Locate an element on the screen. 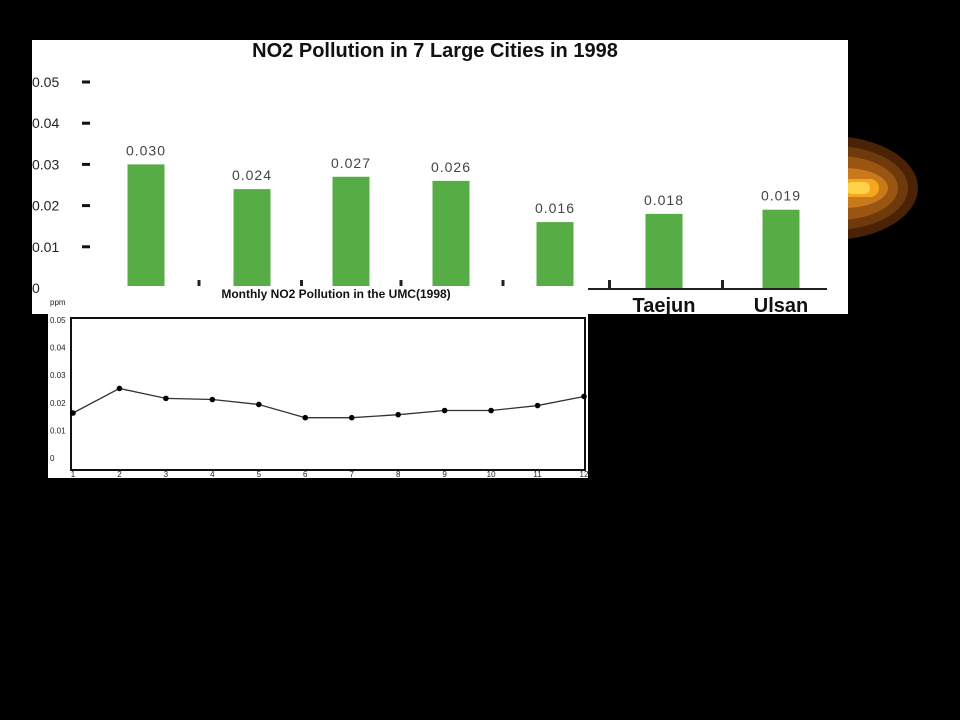 The width and height of the screenshot is (960, 720). bar-value-label: 0.016 is located at coordinates (555, 208).